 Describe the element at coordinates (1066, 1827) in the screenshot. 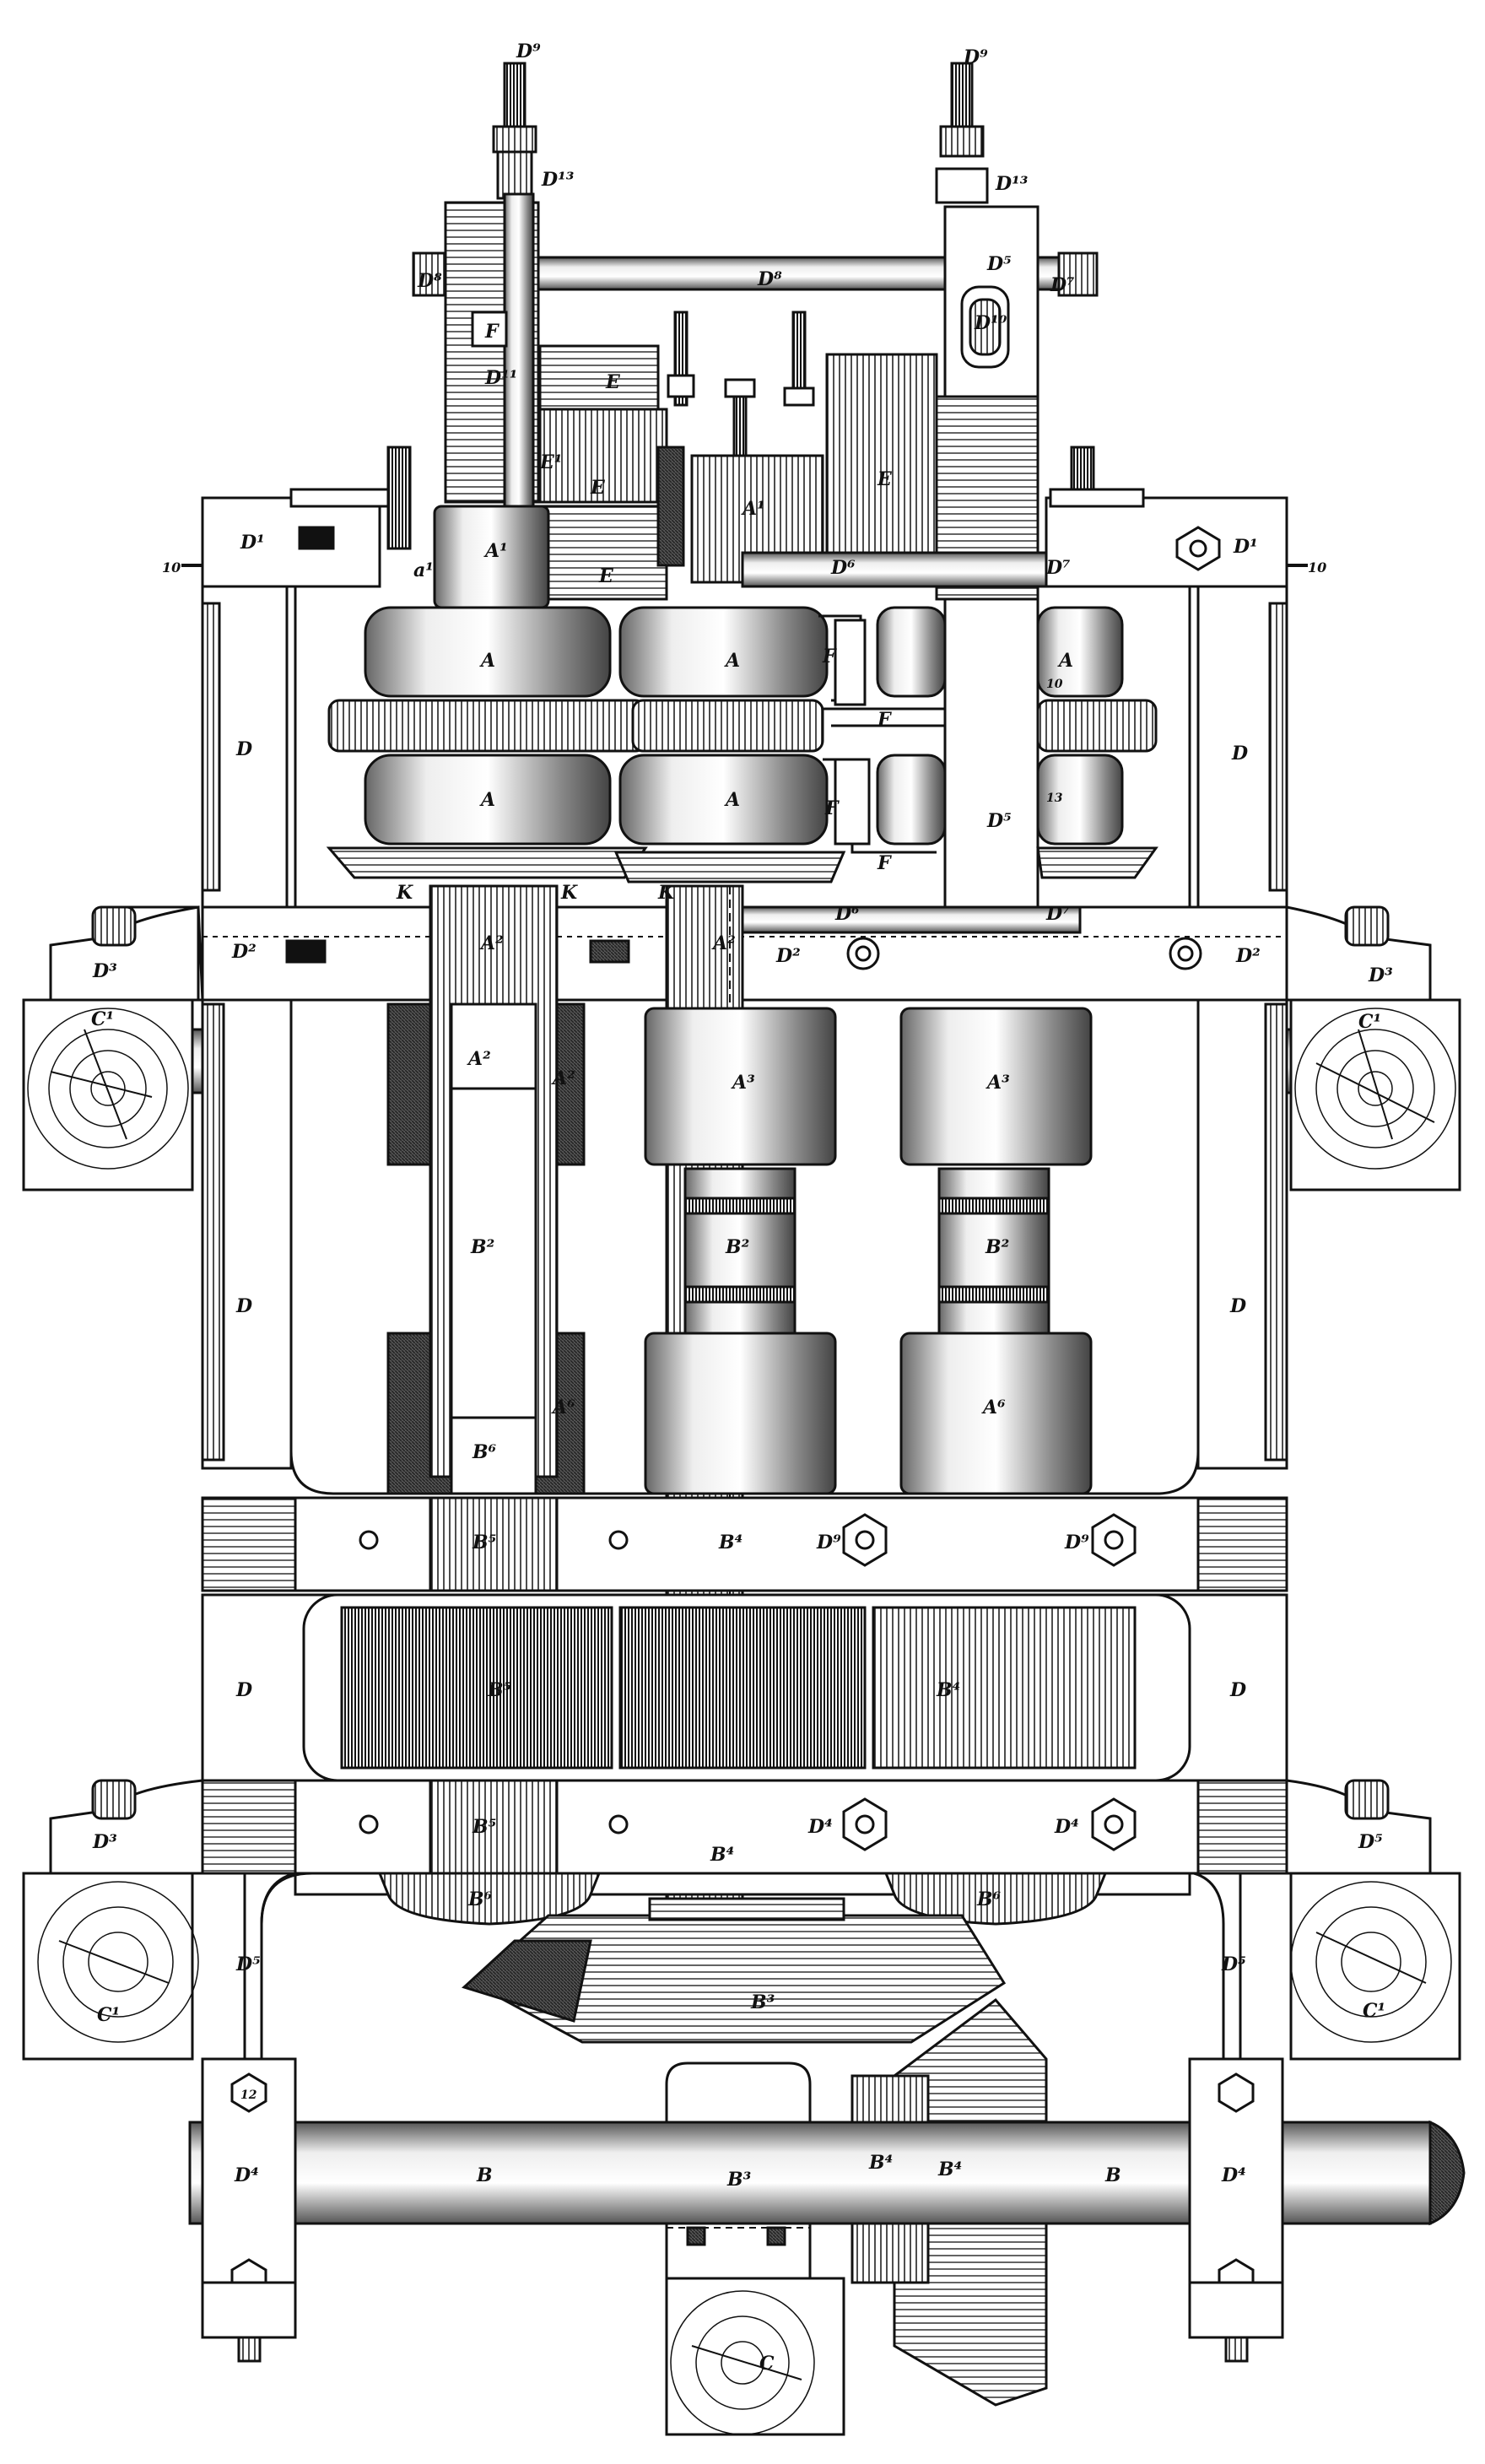

I see `label-d4-b: D⁴` at that location.